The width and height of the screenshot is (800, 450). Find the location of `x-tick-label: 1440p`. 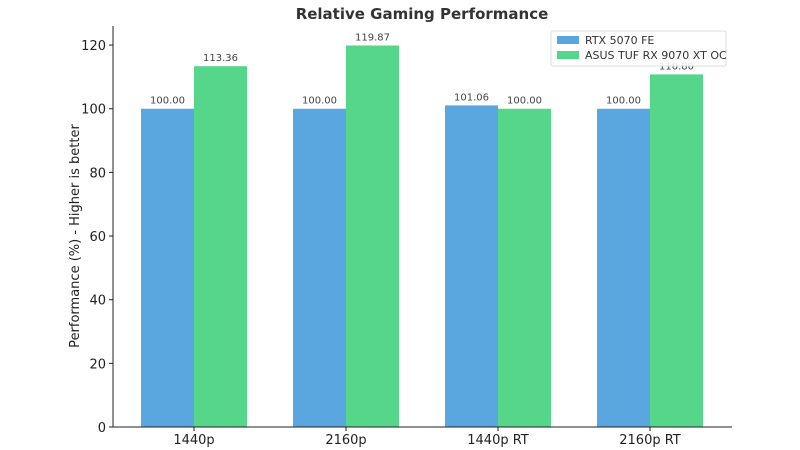

x-tick-label: 1440p is located at coordinates (193, 440).